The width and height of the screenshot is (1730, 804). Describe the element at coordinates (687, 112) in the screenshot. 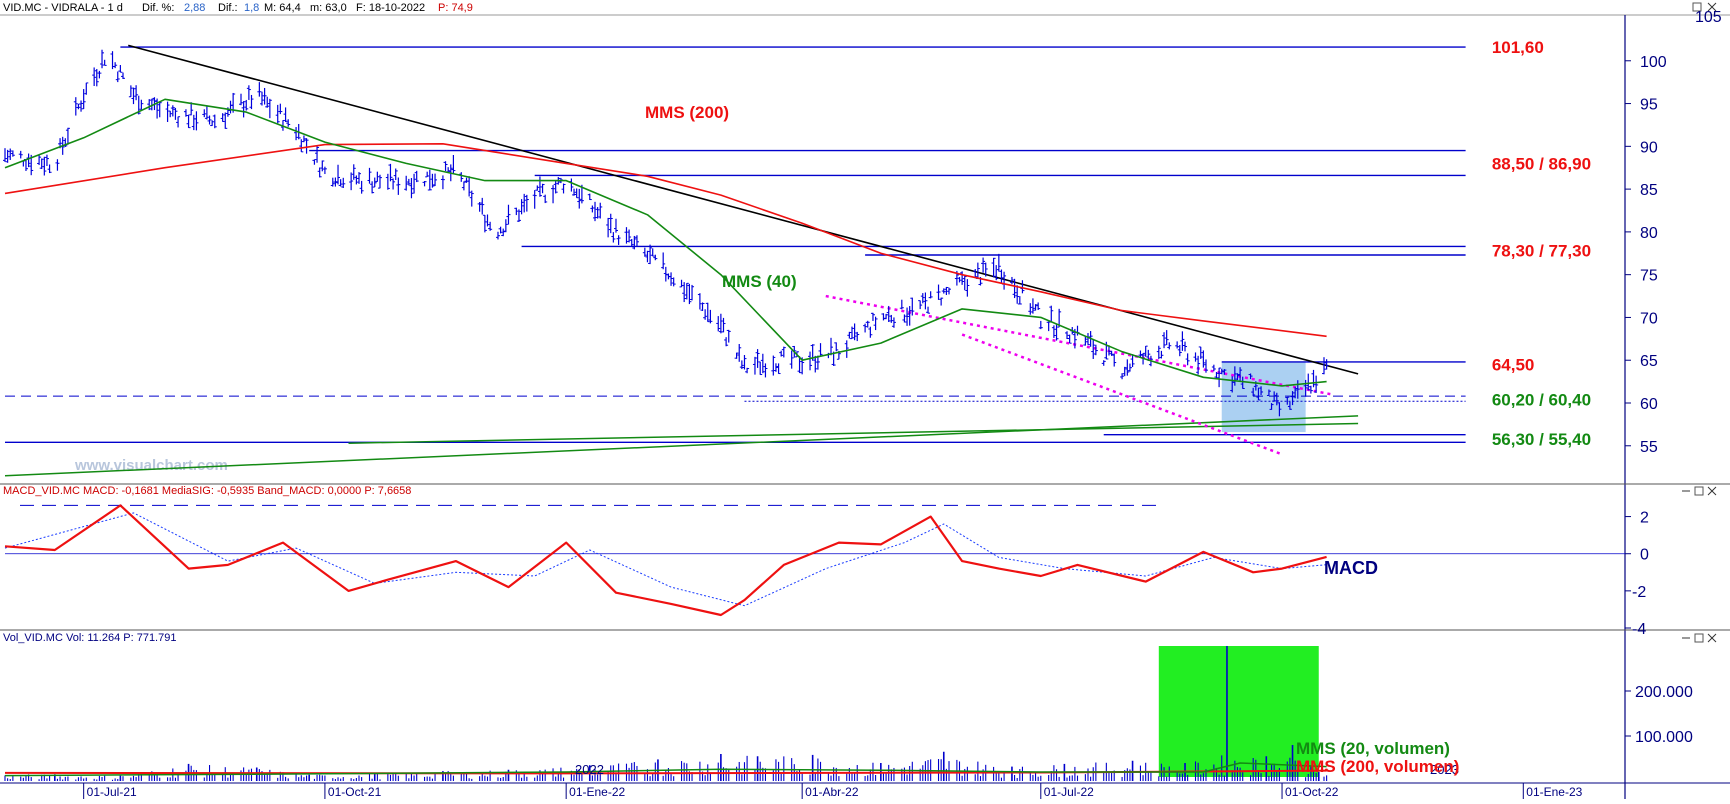

I see `mms200-label: MMS (200)` at that location.